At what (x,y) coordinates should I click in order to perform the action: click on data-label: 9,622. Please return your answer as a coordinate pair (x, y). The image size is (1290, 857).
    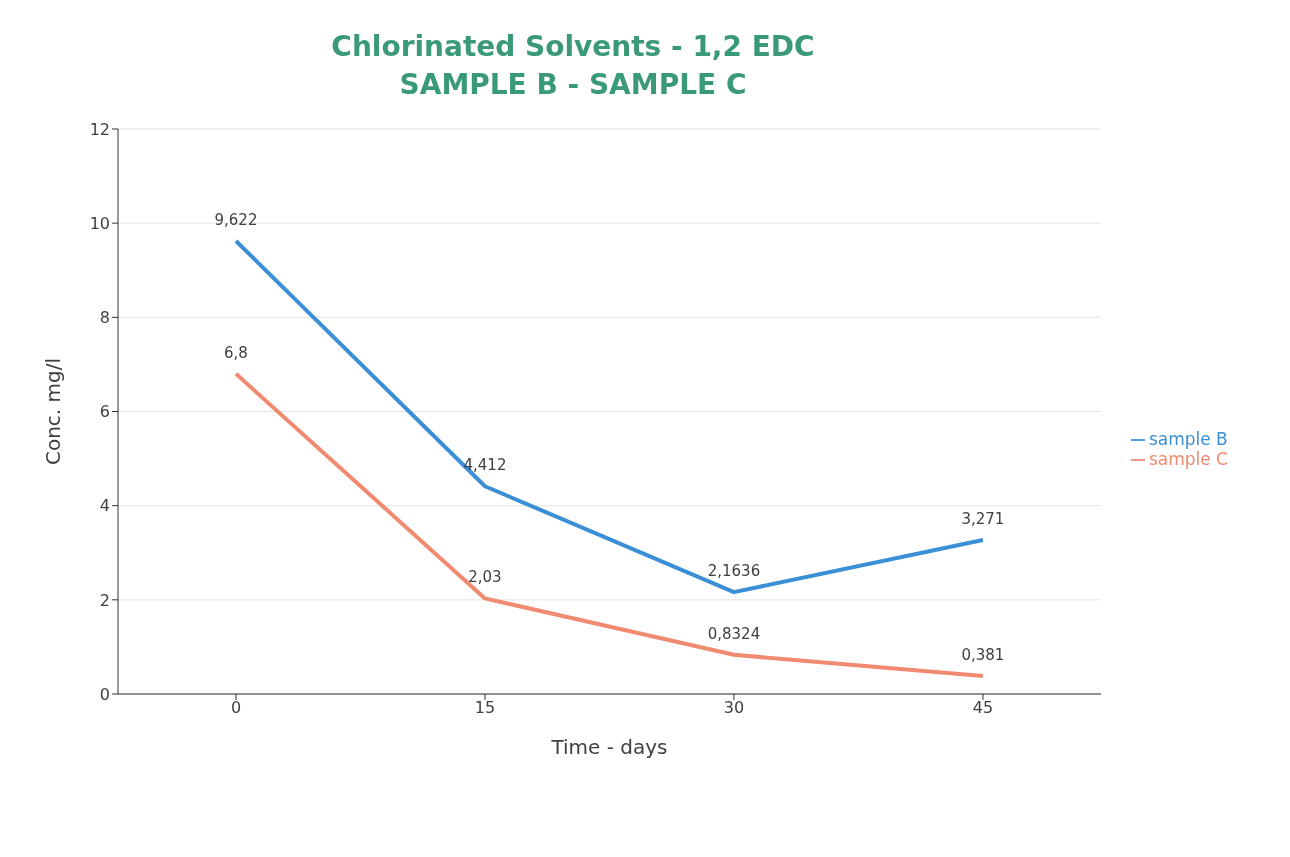
    Looking at the image, I should click on (236, 219).